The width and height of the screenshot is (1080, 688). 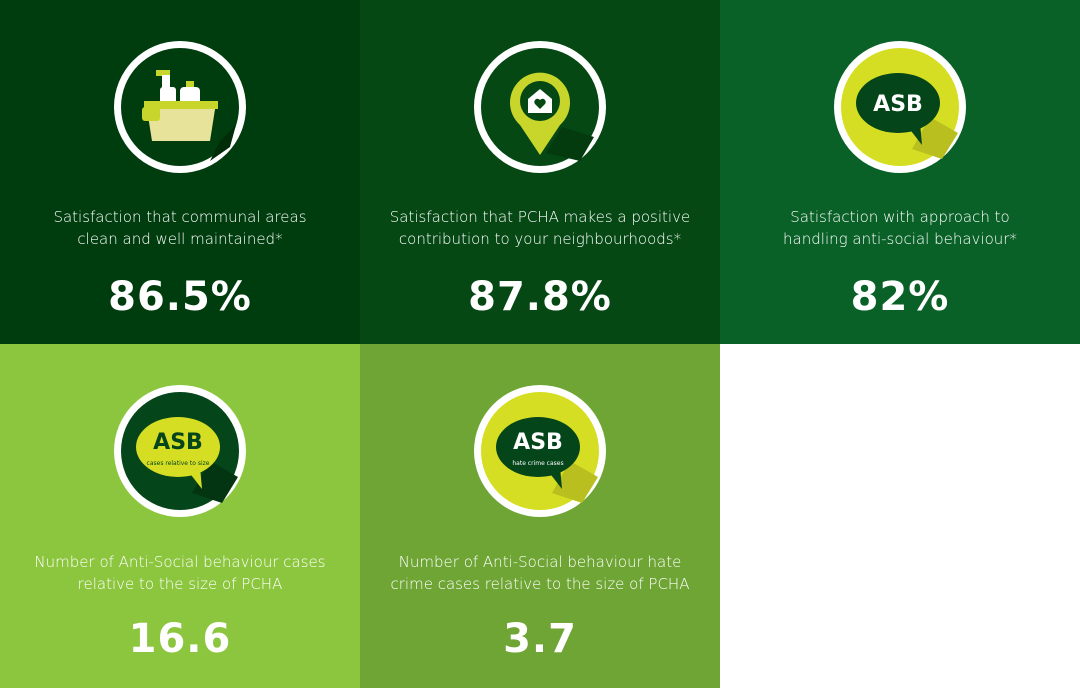 I want to click on label-line: Number of Anti-Social behaviour cases, so click(x=180, y=562).